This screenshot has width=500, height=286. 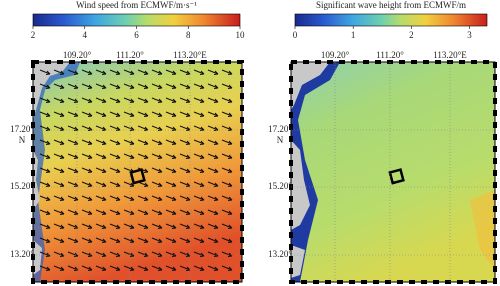 What do you see at coordinates (241, 35) in the screenshot?
I see `colorbar-tick-label: 10` at bounding box center [241, 35].